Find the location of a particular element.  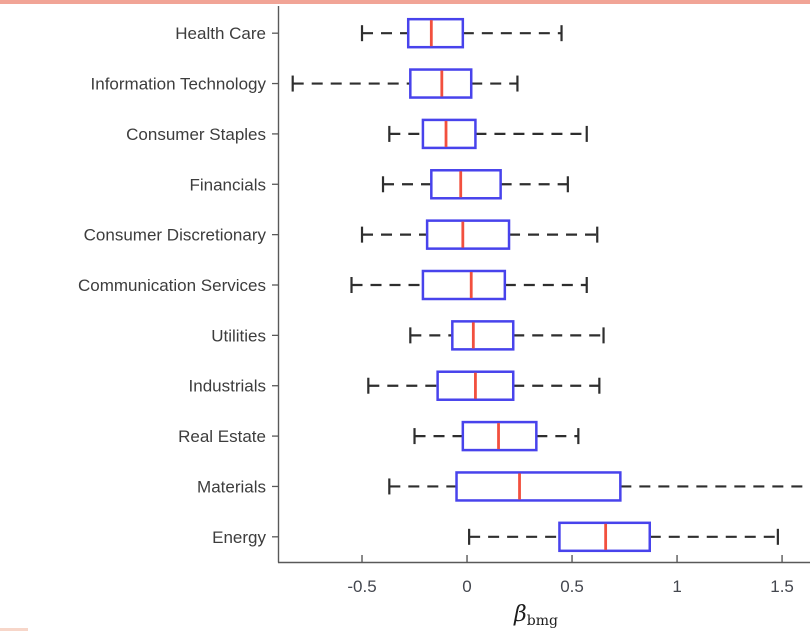

box-row: Real Estate is located at coordinates (379, 436).